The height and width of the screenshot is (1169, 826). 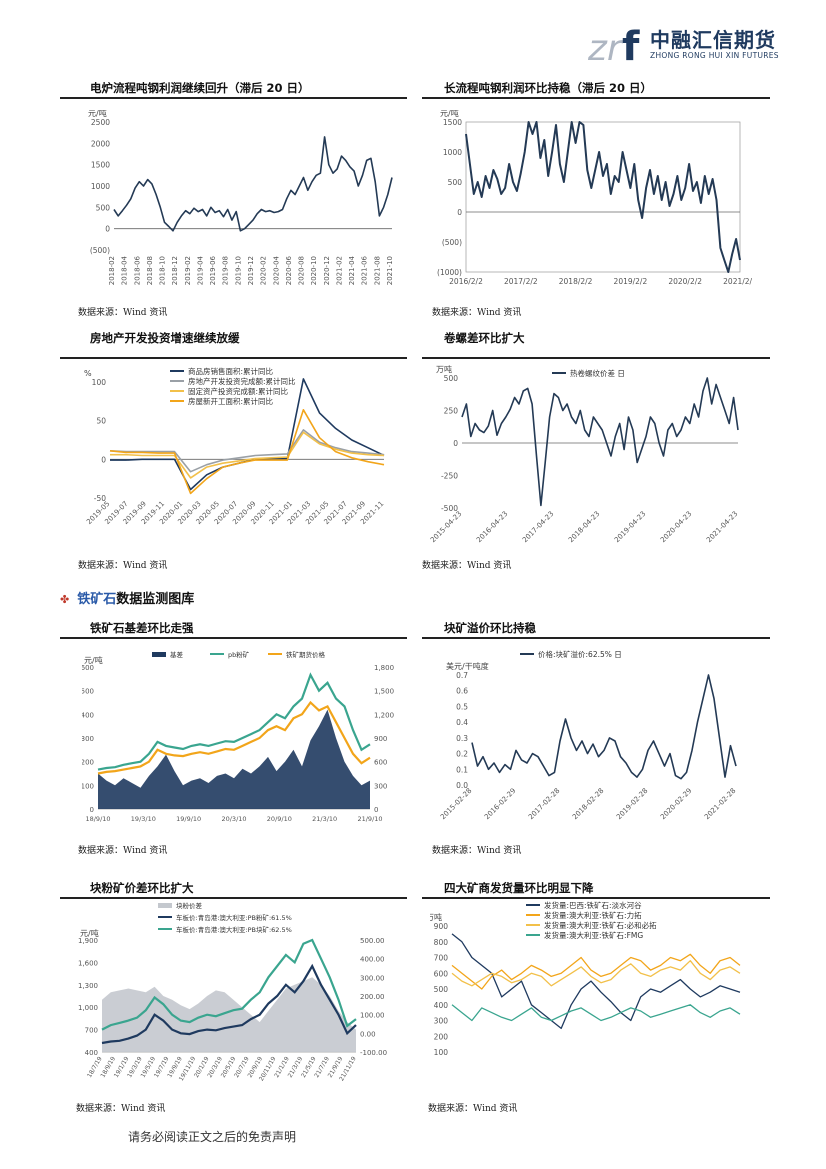 What do you see at coordinates (519, 888) in the screenshot?
I see `chart-title-c8: 四大矿商发货量环比明显下降` at bounding box center [519, 888].